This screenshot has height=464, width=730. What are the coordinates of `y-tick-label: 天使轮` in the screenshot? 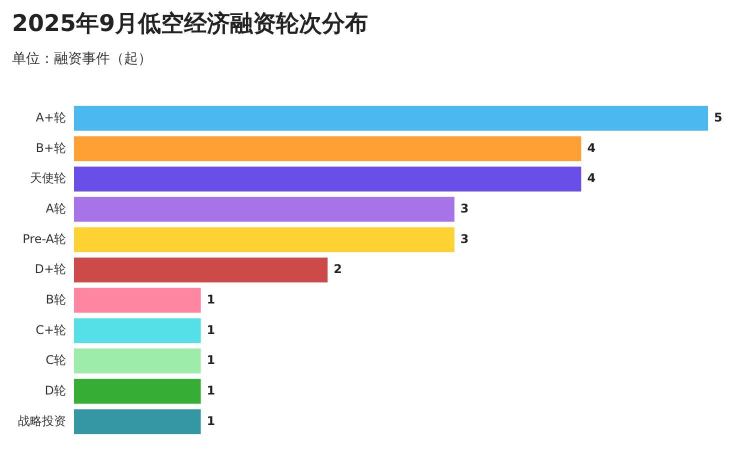 It's located at (48, 178).